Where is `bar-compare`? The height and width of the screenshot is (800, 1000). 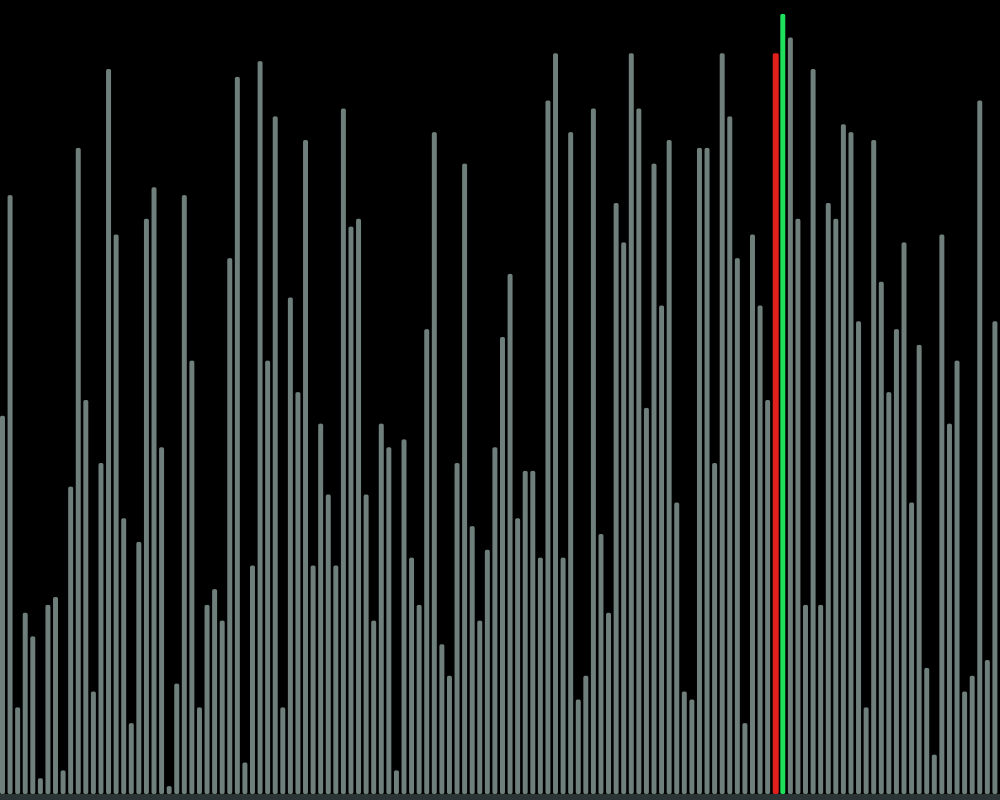 bar-compare is located at coordinates (775, 423).